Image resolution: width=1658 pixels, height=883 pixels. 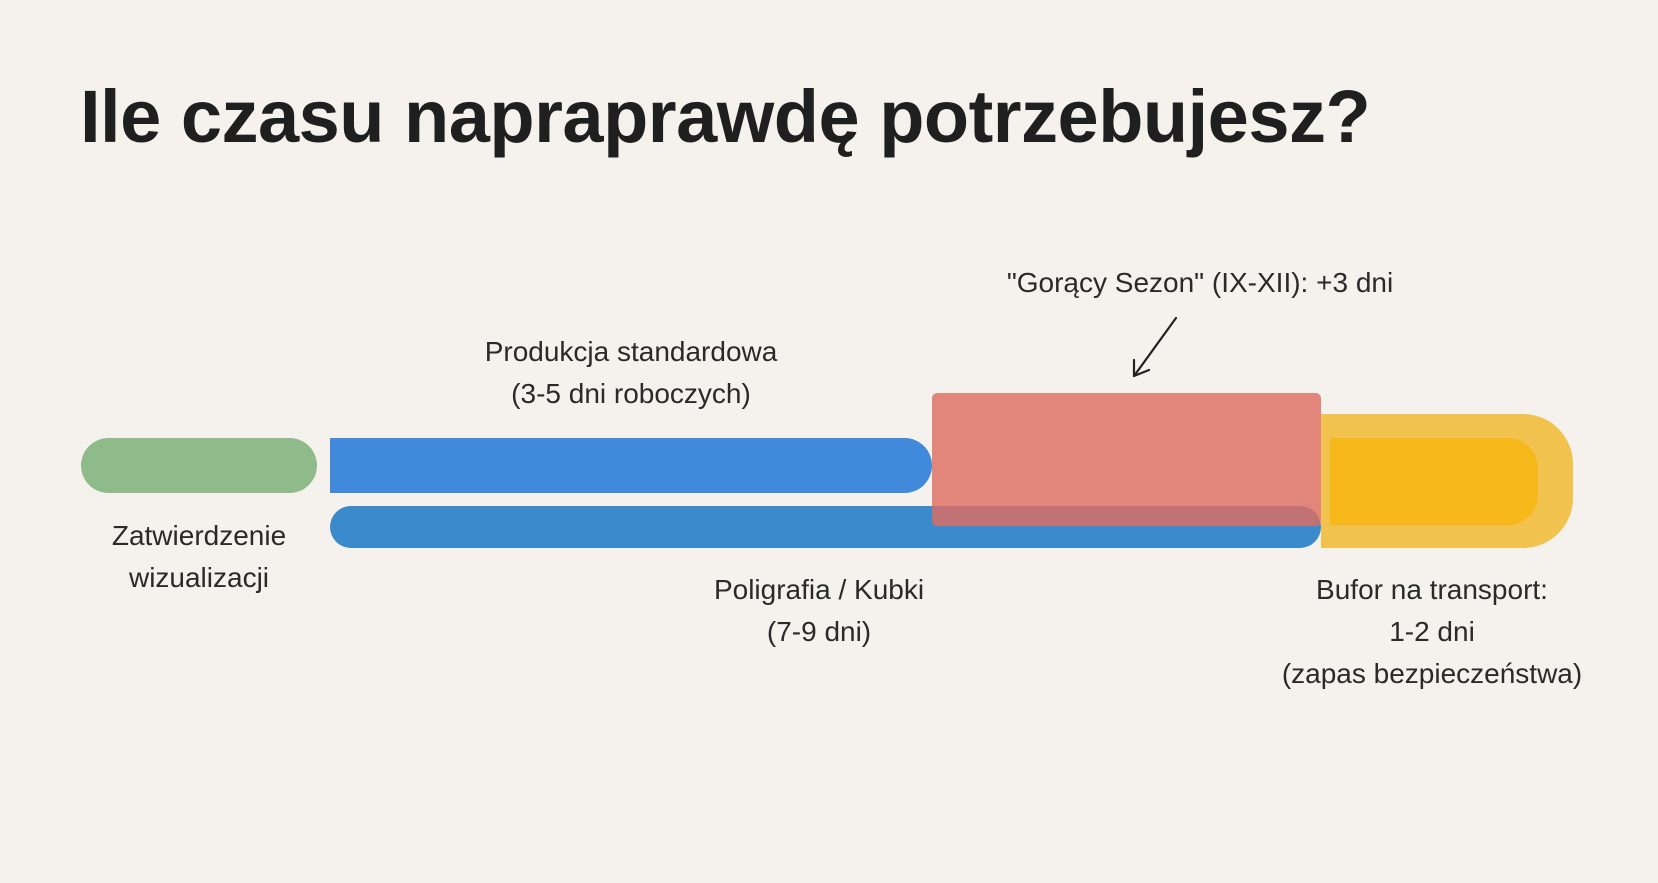 I want to click on arrow-icon, so click(x=1155, y=347).